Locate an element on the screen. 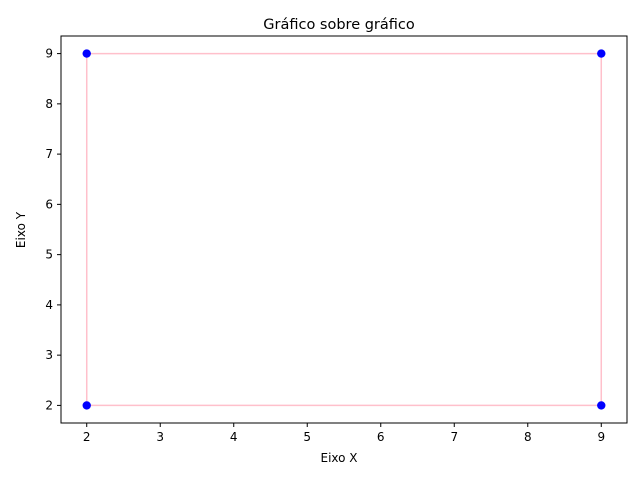 The height and width of the screenshot is (480, 640). y-axis-label: Eixo Y is located at coordinates (21, 229).